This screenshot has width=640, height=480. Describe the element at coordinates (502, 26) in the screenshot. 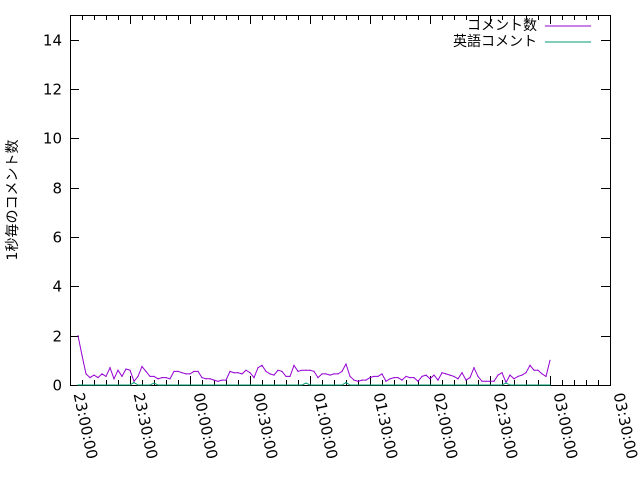

I see `legend-label-comments: コメント数` at that location.